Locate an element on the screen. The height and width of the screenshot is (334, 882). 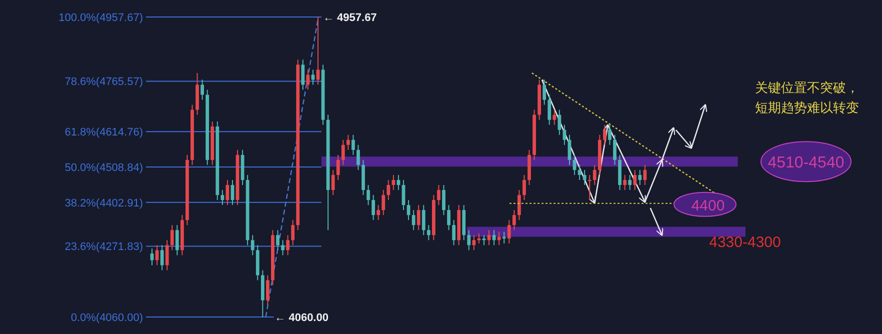
ref-line-label: 100.0%(4957.67) is located at coordinates (100, 18).